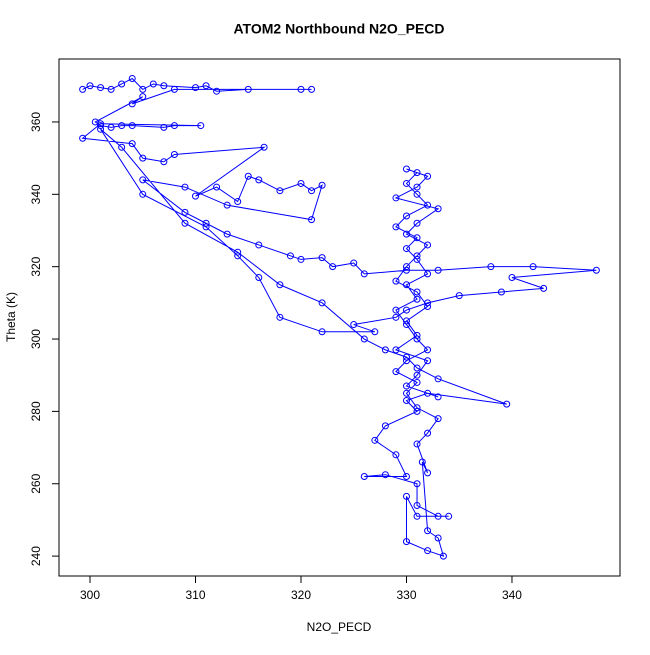 The image size is (650, 655). Describe the element at coordinates (36, 483) in the screenshot. I see `y-tick-label: 260` at that location.